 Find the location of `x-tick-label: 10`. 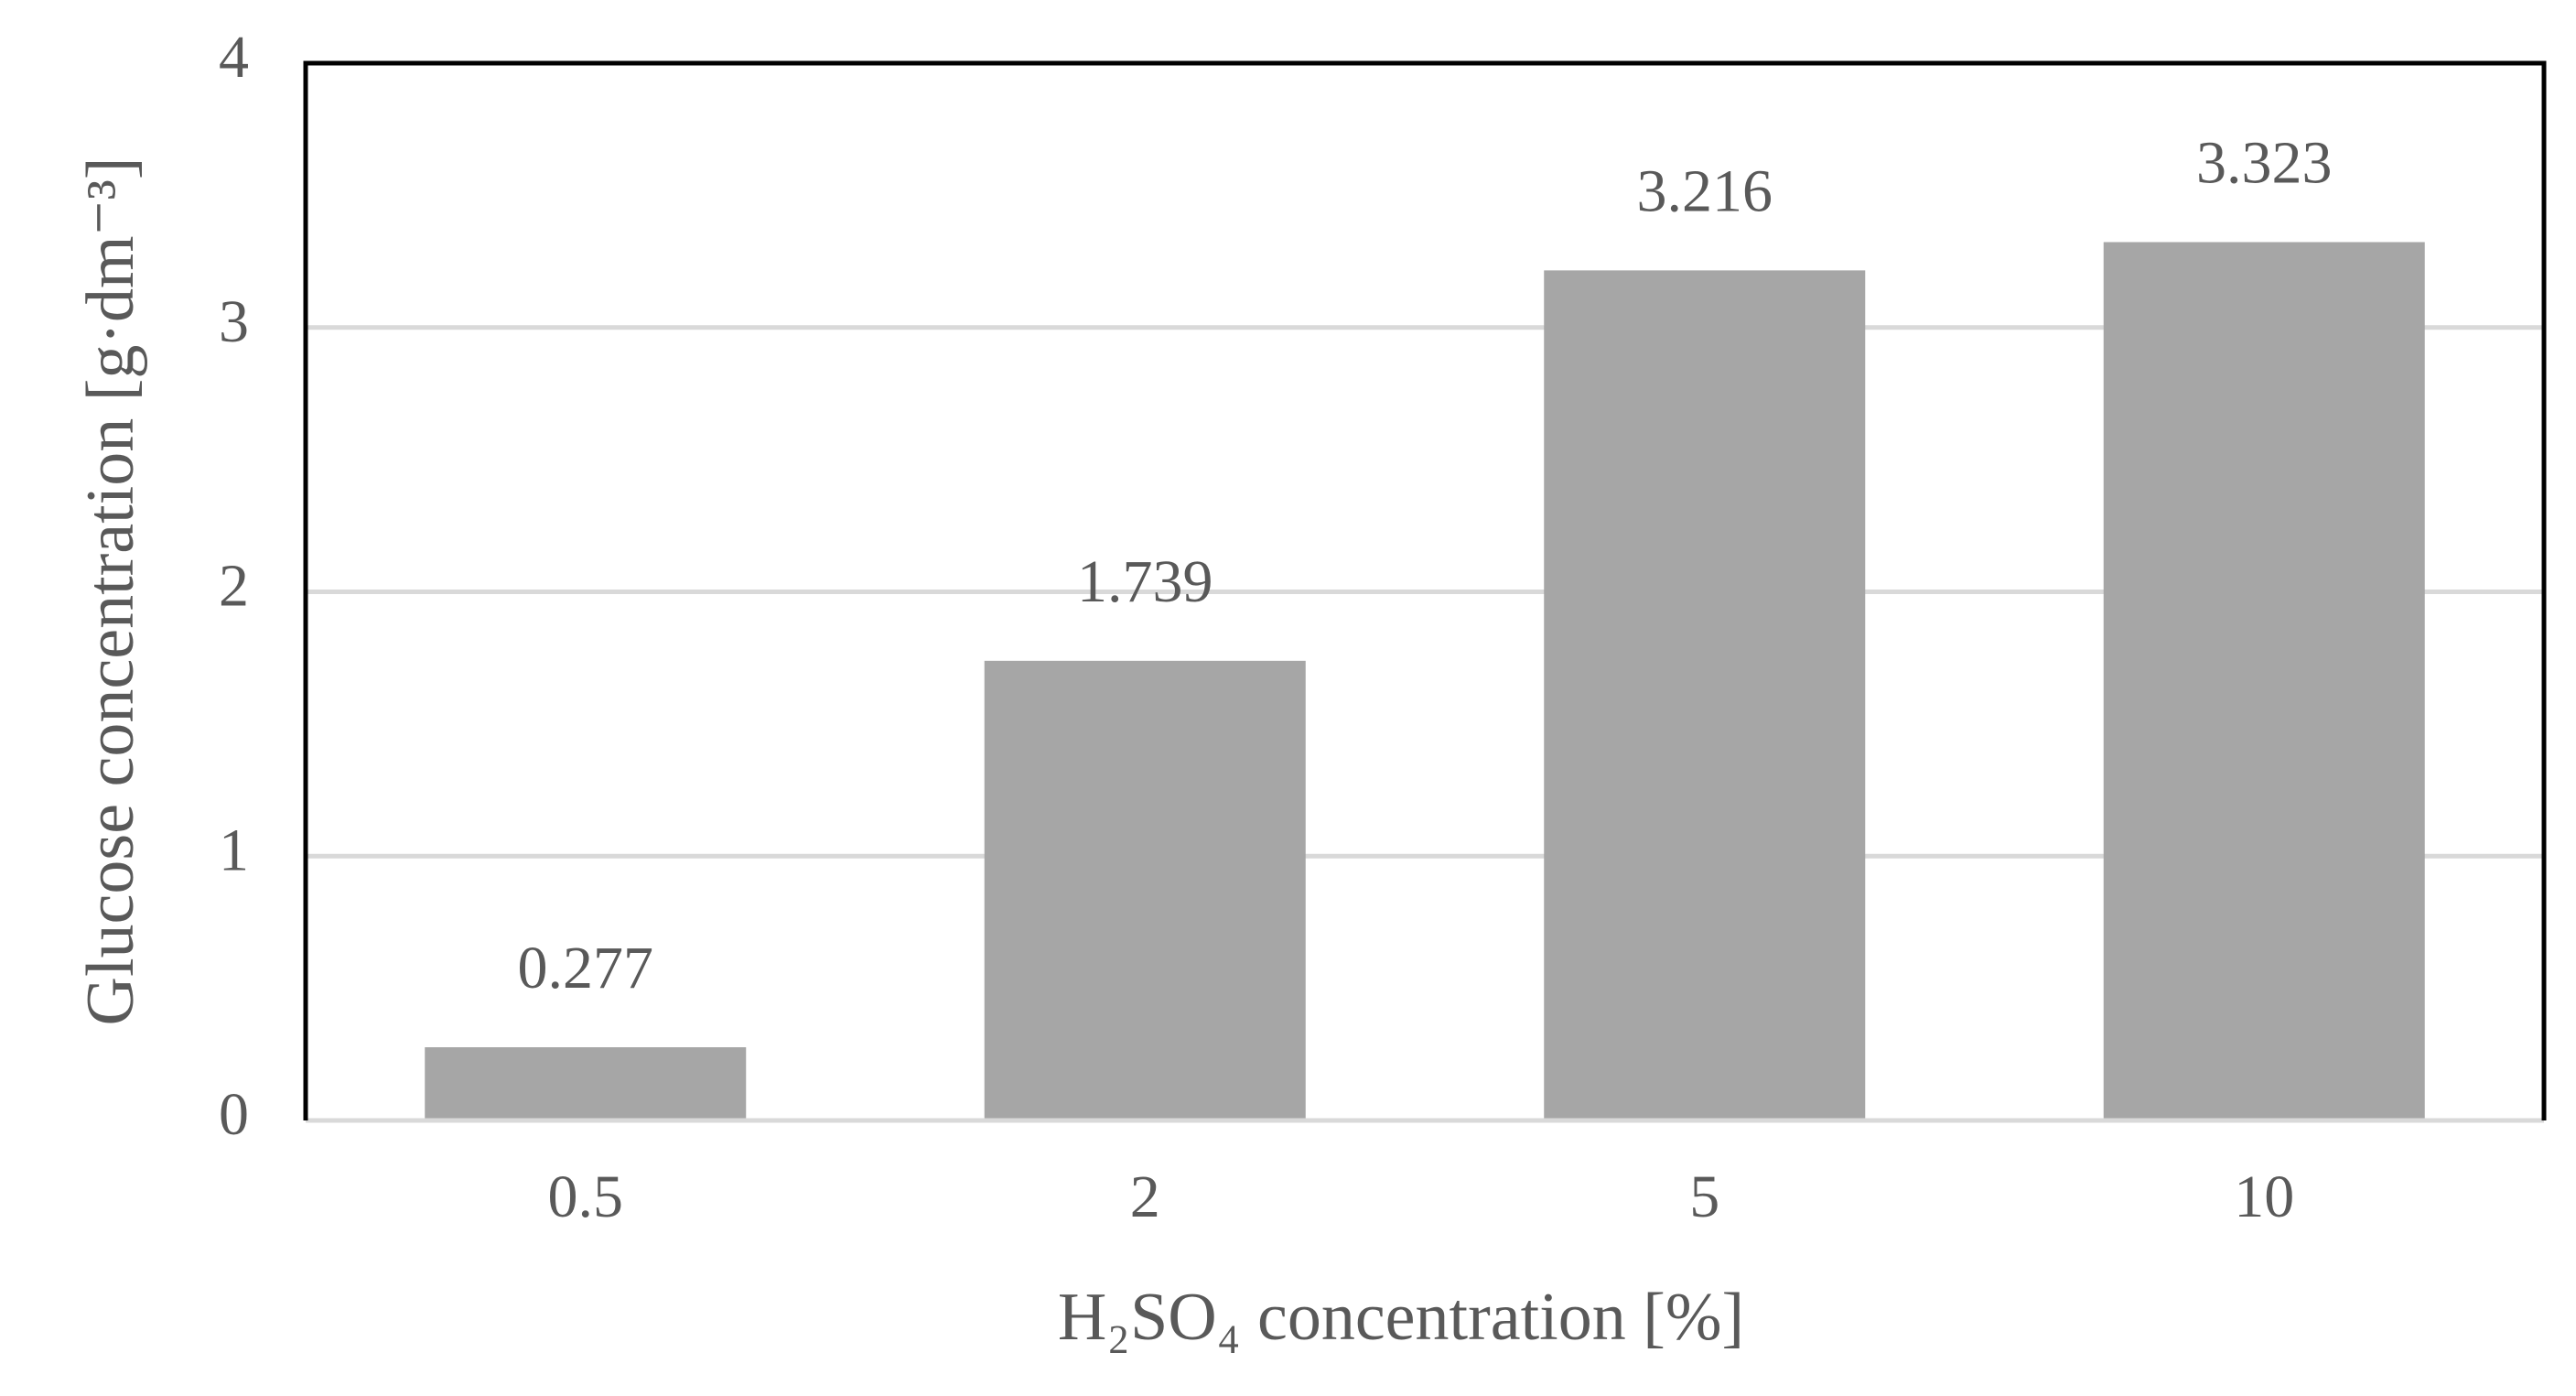

x-tick-label: 10 is located at coordinates (2264, 1196).